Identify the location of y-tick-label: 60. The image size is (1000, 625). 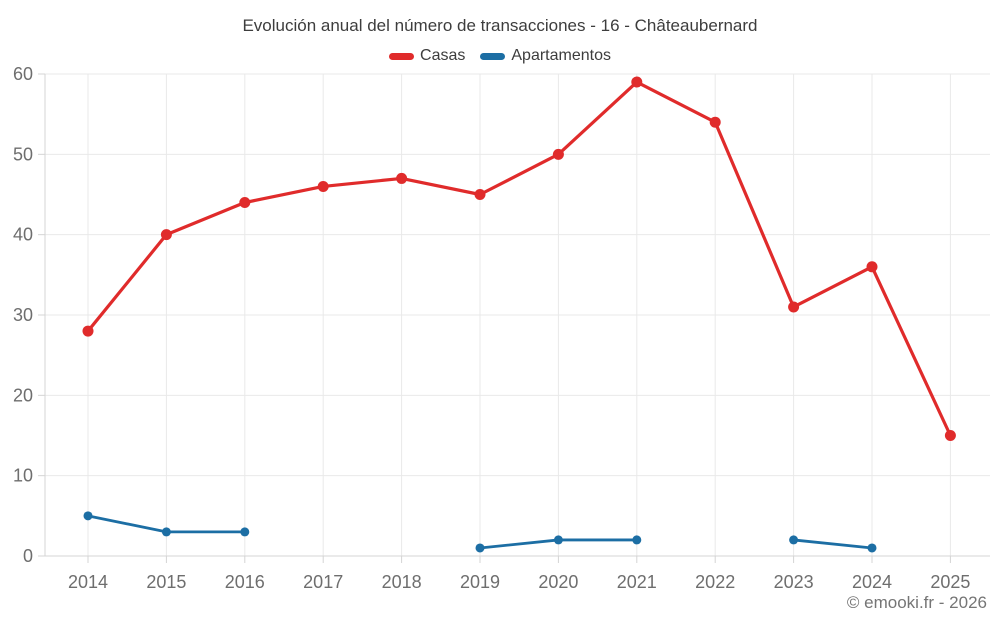
(23, 74).